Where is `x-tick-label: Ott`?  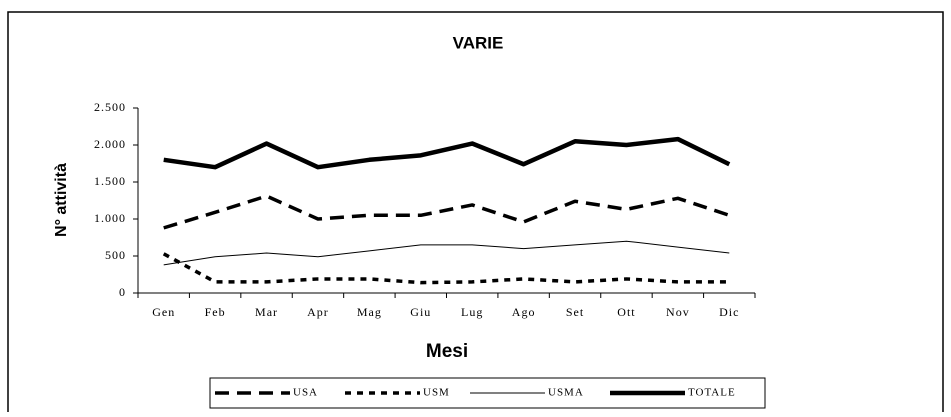 x-tick-label: Ott is located at coordinates (626, 312).